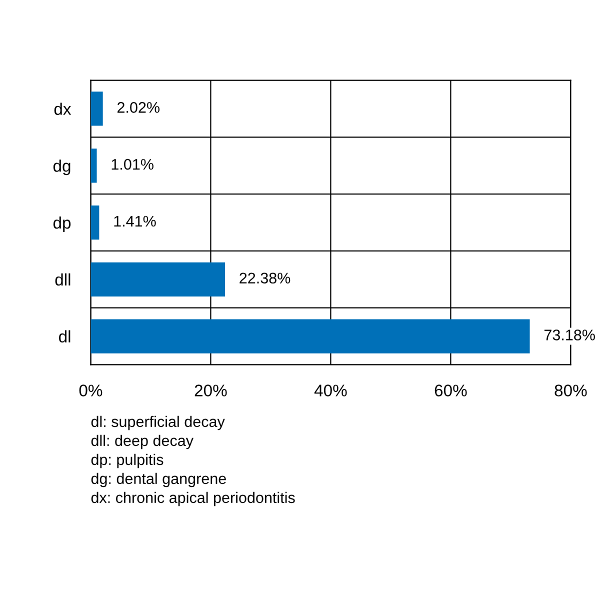 Image resolution: width=613 pixels, height=613 pixels. What do you see at coordinates (210, 390) in the screenshot?
I see `x-tick-label: 20%` at bounding box center [210, 390].